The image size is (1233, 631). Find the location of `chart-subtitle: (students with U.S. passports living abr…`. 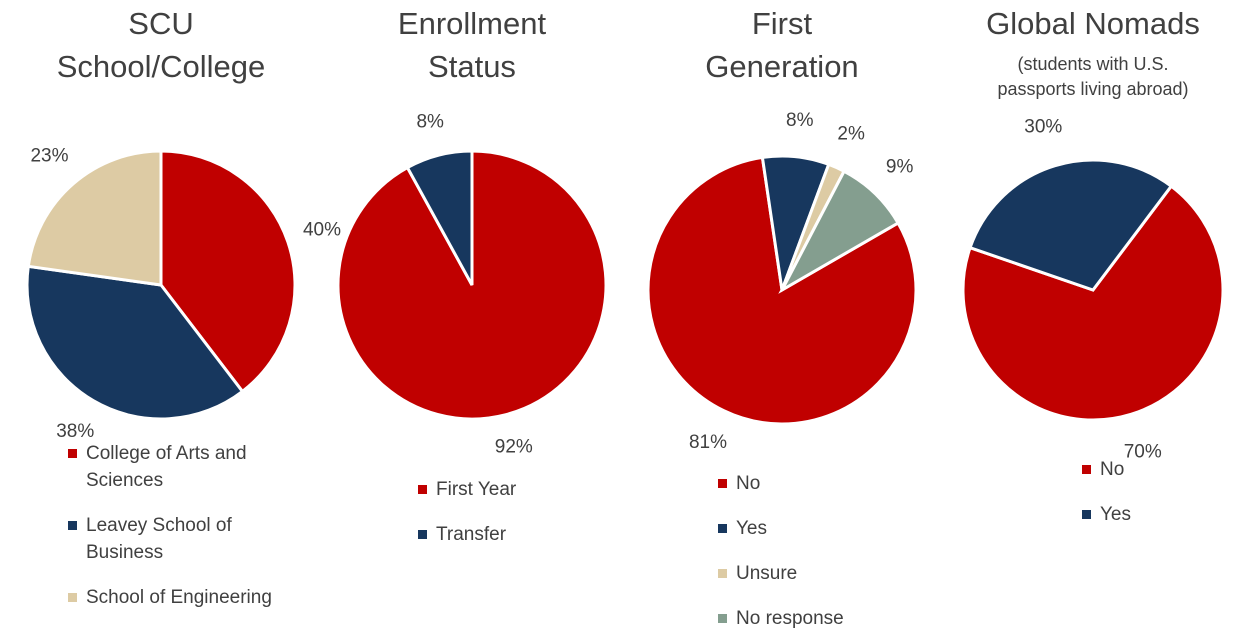

chart-subtitle: (students with U.S. passports living abr… is located at coordinates (1093, 76).